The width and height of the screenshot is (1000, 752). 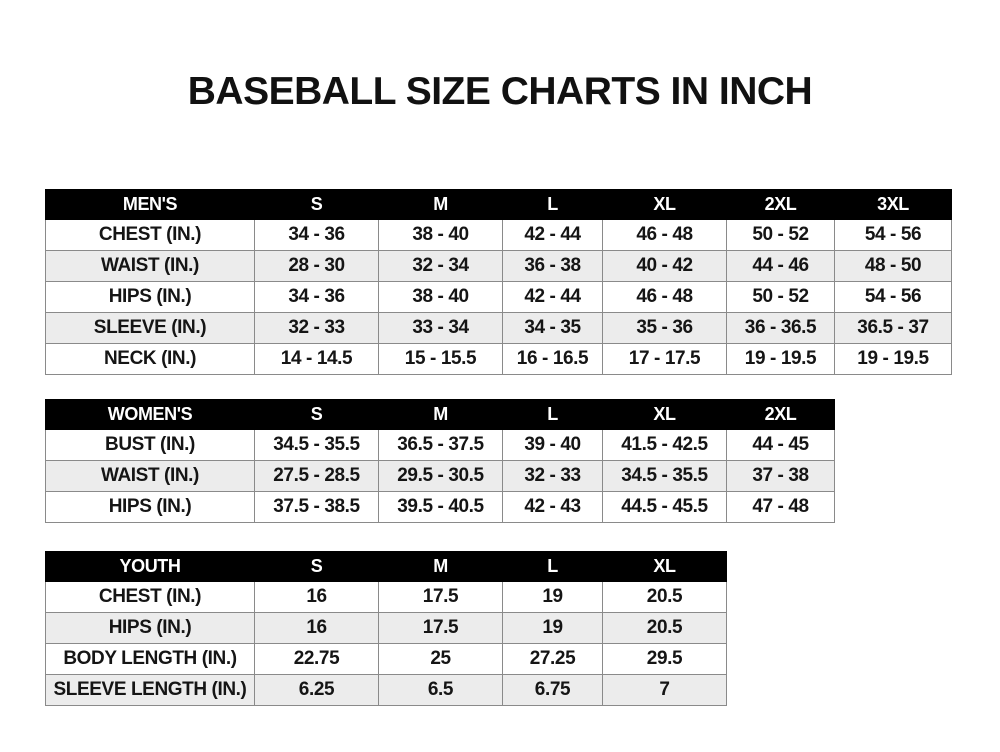 I want to click on size-value: 47 - 48, so click(x=780, y=507).